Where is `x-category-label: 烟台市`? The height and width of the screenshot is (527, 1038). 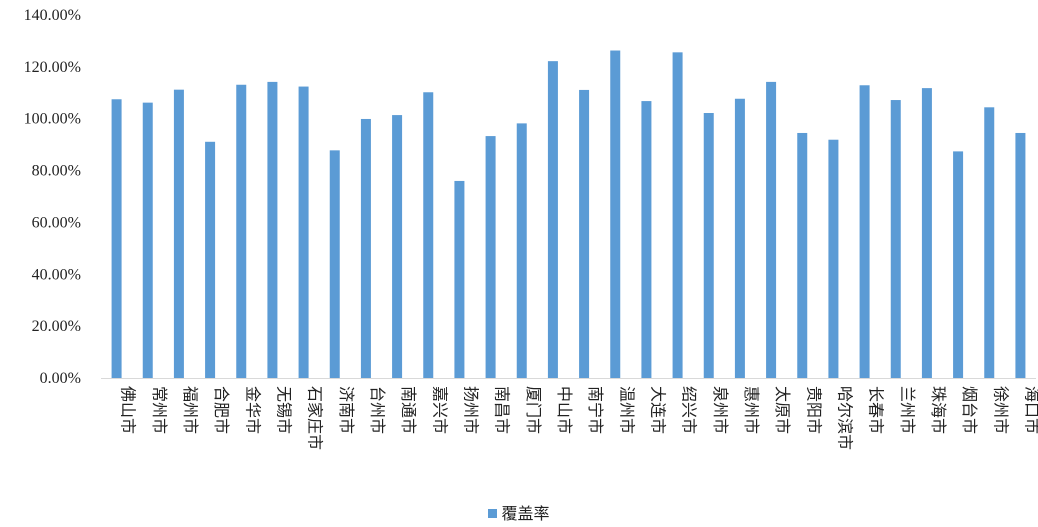
x-category-label: 烟台市 is located at coordinates (969, 410).